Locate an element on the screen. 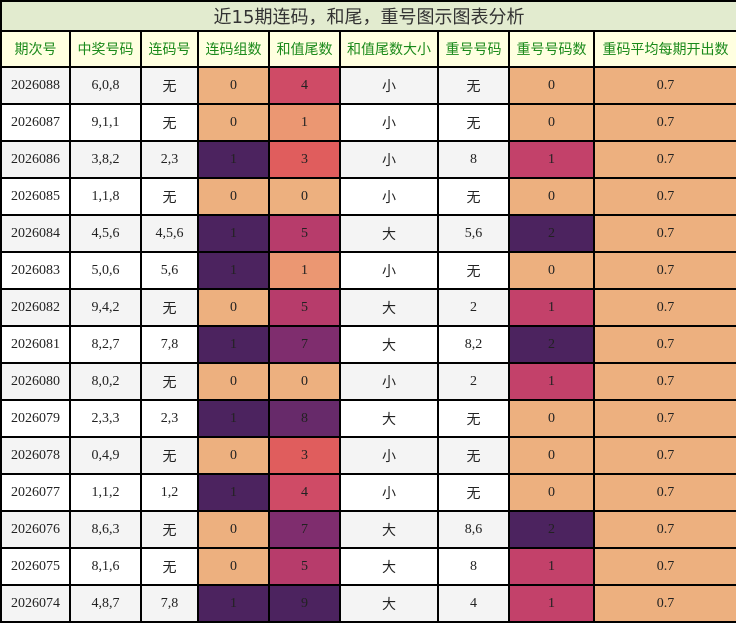 This screenshot has width=736, height=623. issue-cell: 2026086 is located at coordinates (35, 159).